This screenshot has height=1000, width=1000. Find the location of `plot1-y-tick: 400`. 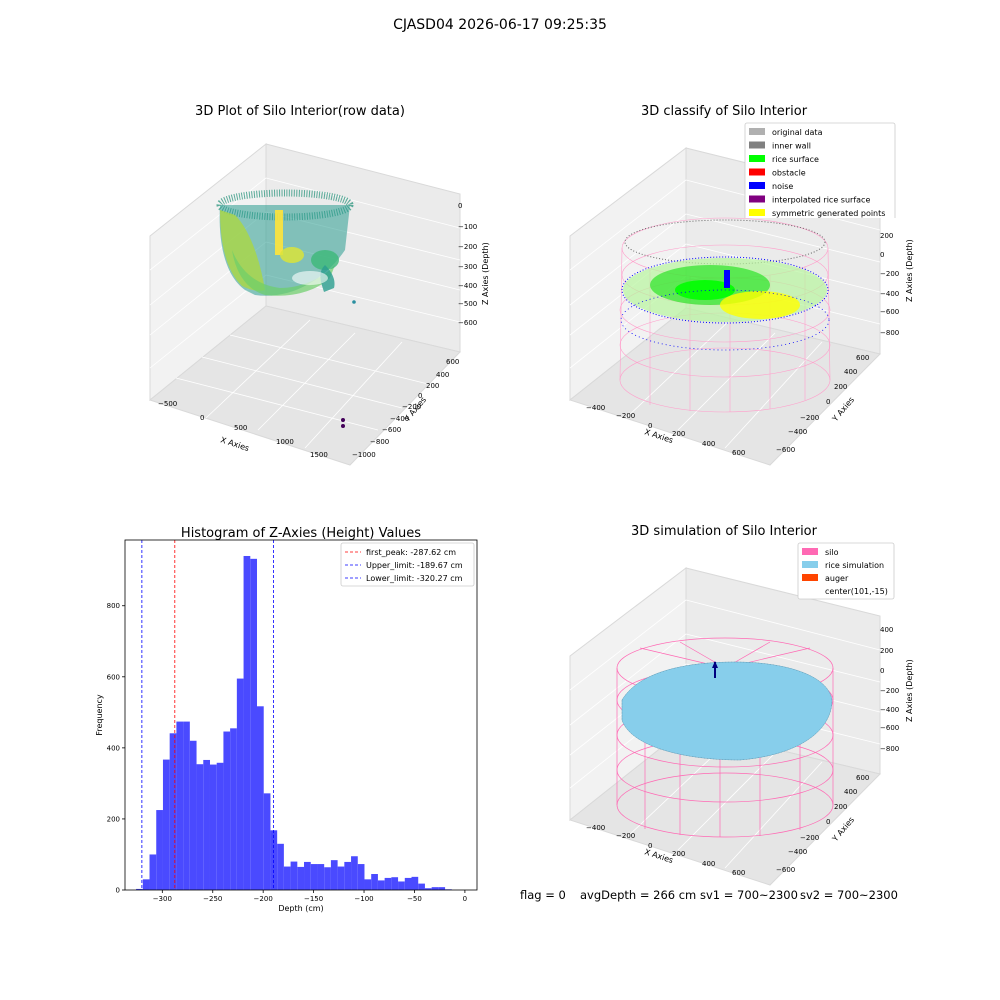

plot1-y-tick: 400 is located at coordinates (442, 375).